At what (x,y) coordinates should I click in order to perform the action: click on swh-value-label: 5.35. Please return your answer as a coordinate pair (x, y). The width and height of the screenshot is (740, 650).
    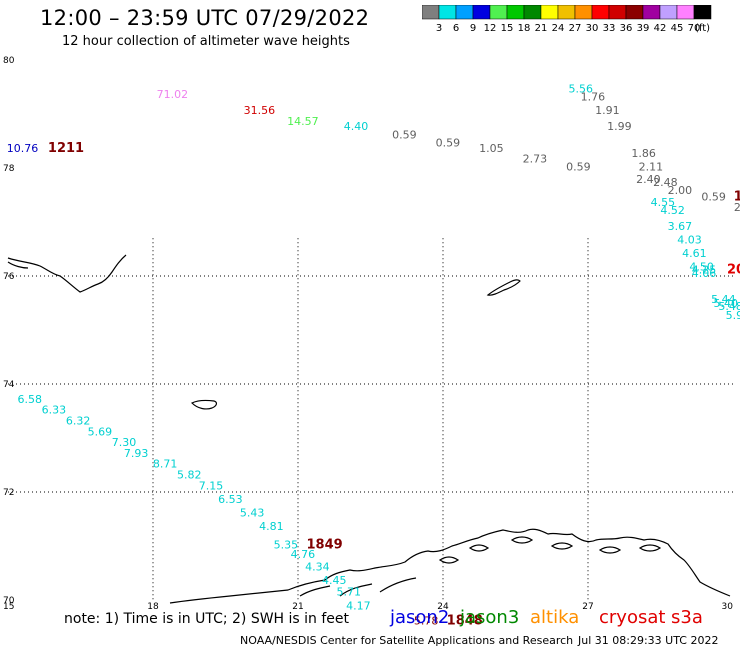
    Looking at the image, I should click on (286, 545).